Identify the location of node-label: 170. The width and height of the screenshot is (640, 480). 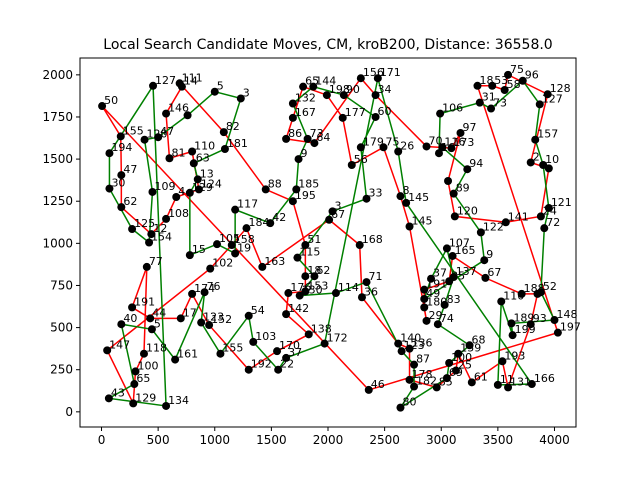
(289, 345).